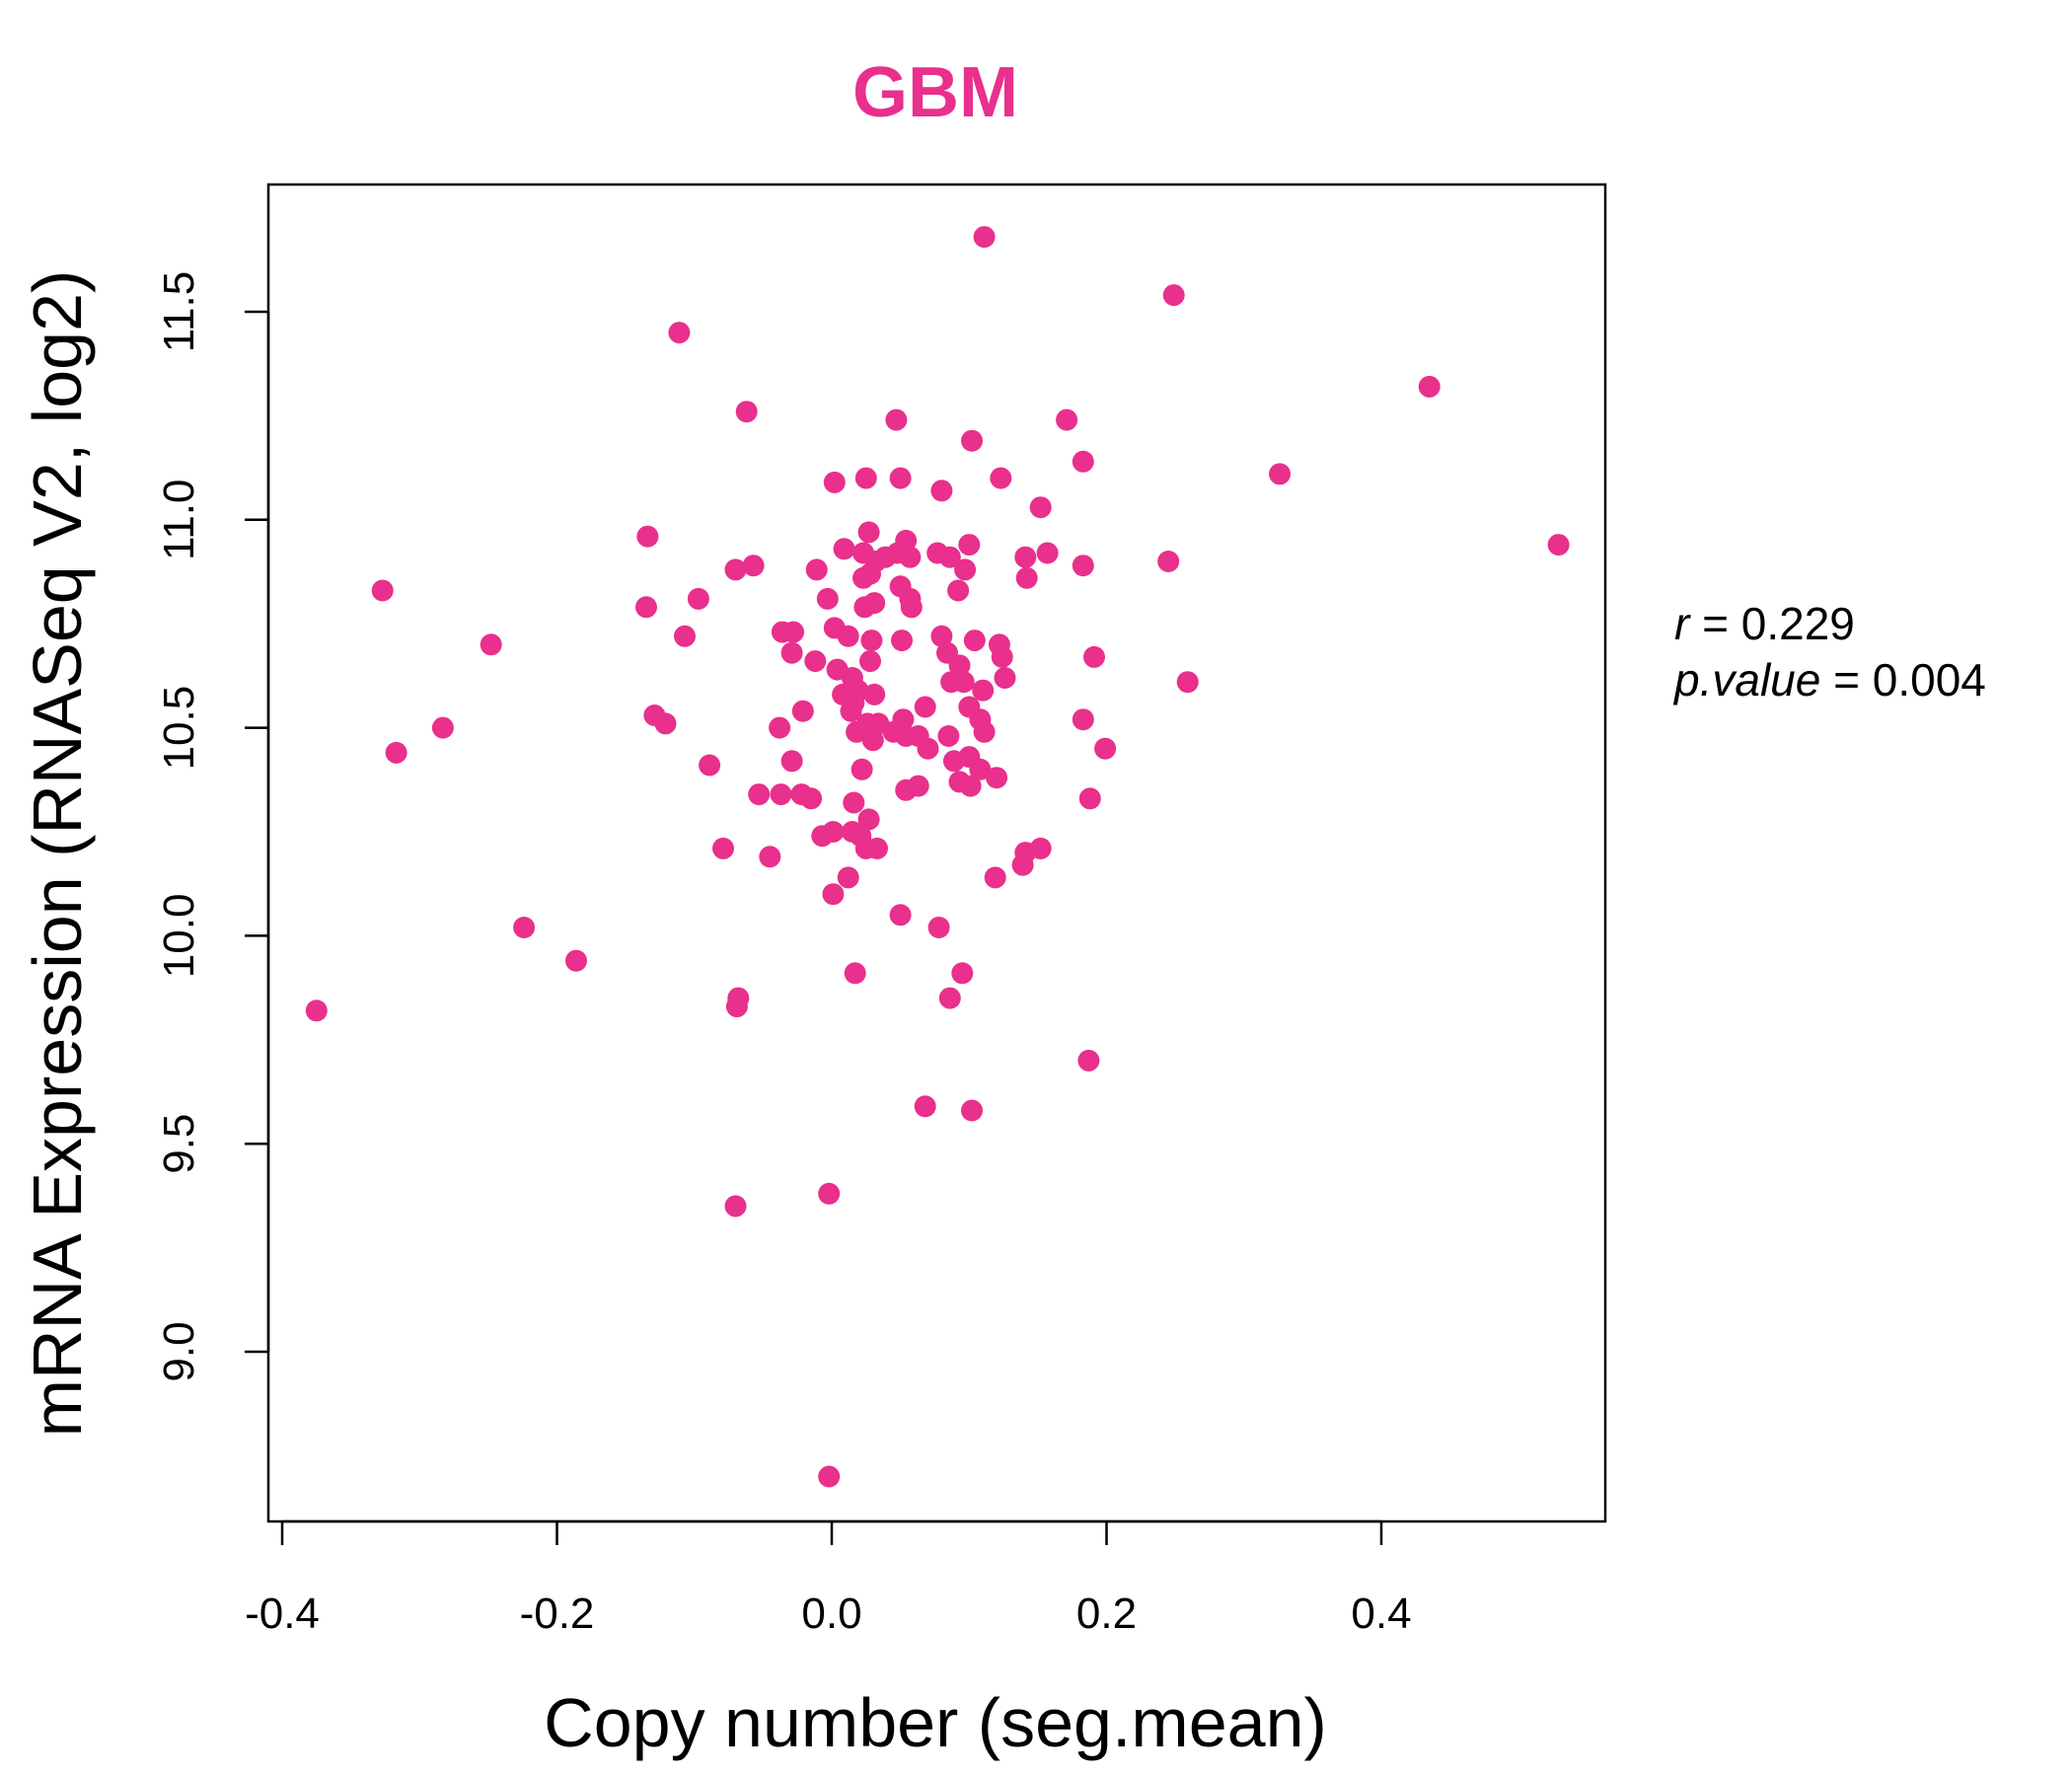 Image resolution: width=2072 pixels, height=1776 pixels. I want to click on p-label: p.value, so click(1746, 680).